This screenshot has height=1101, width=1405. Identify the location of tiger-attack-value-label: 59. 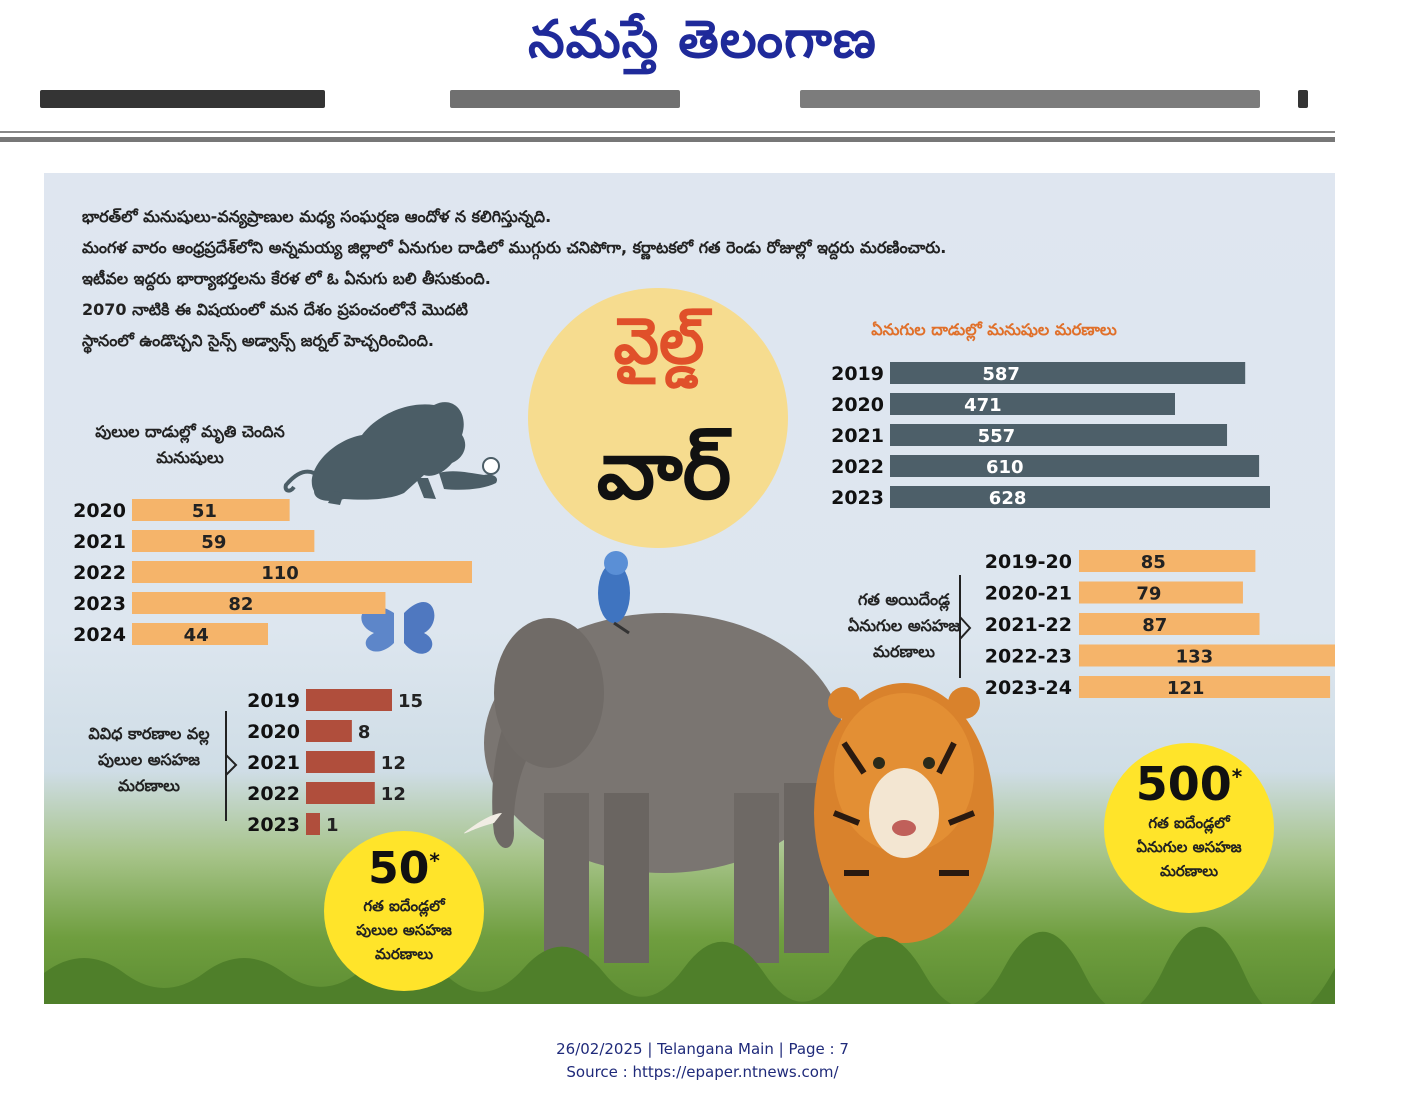
(213, 542).